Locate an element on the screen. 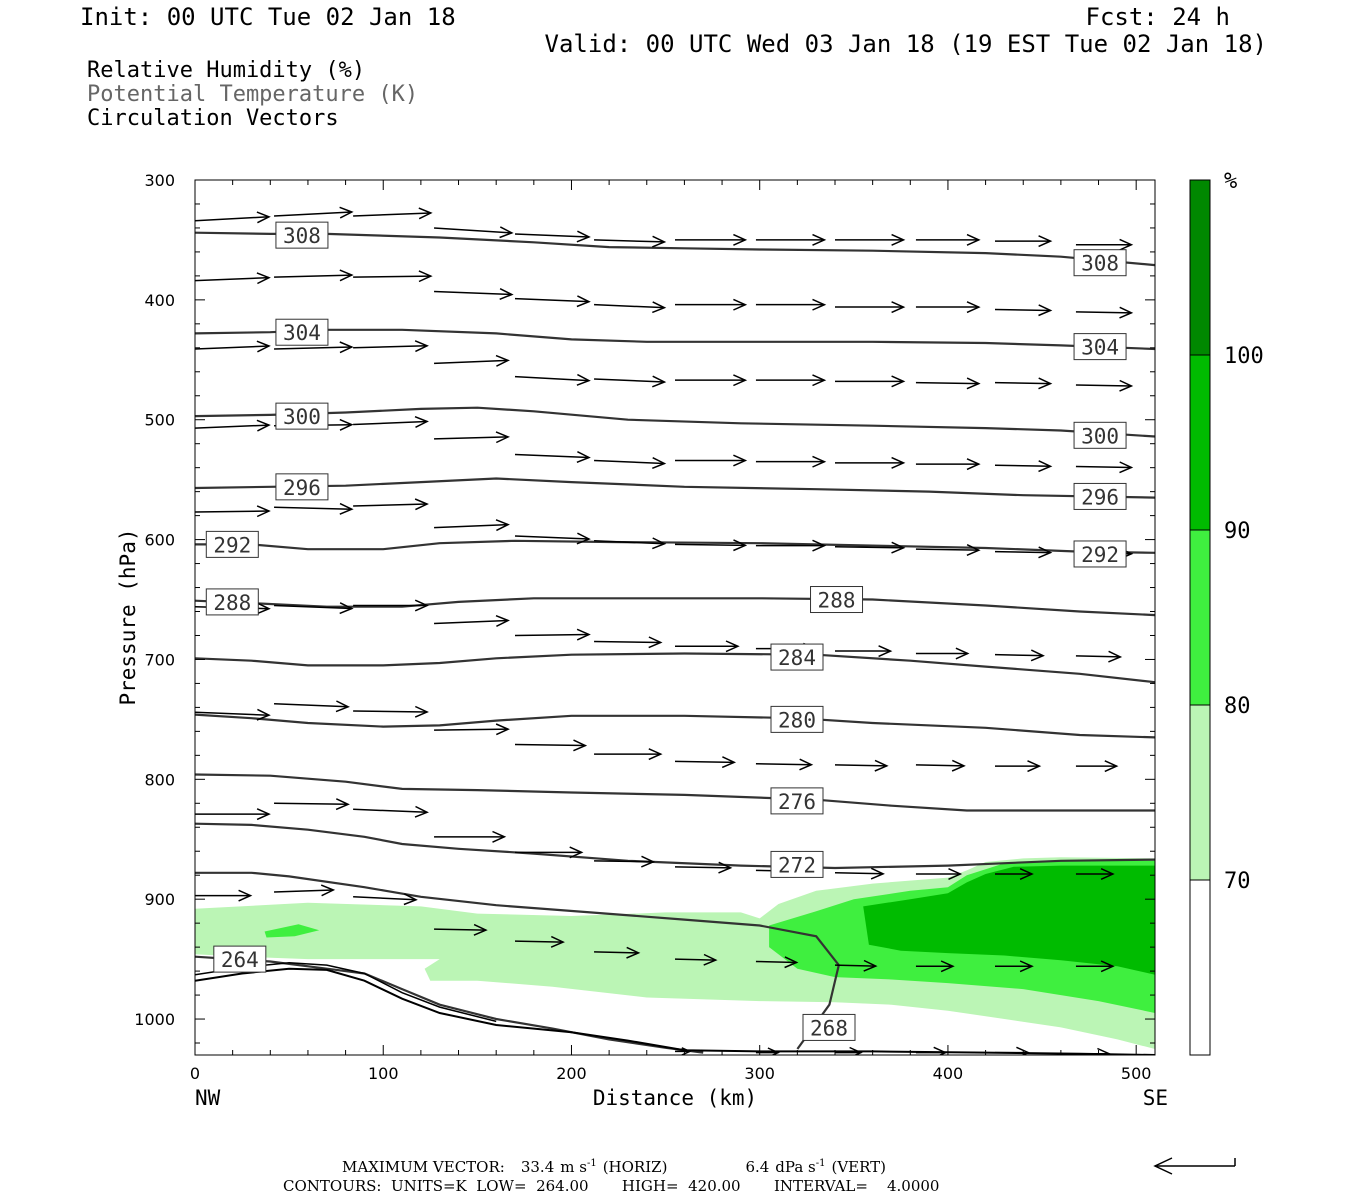 Image resolution: width=1350 pixels, height=1200 pixels. theta-label-288-0: 288 is located at coordinates (232, 603).